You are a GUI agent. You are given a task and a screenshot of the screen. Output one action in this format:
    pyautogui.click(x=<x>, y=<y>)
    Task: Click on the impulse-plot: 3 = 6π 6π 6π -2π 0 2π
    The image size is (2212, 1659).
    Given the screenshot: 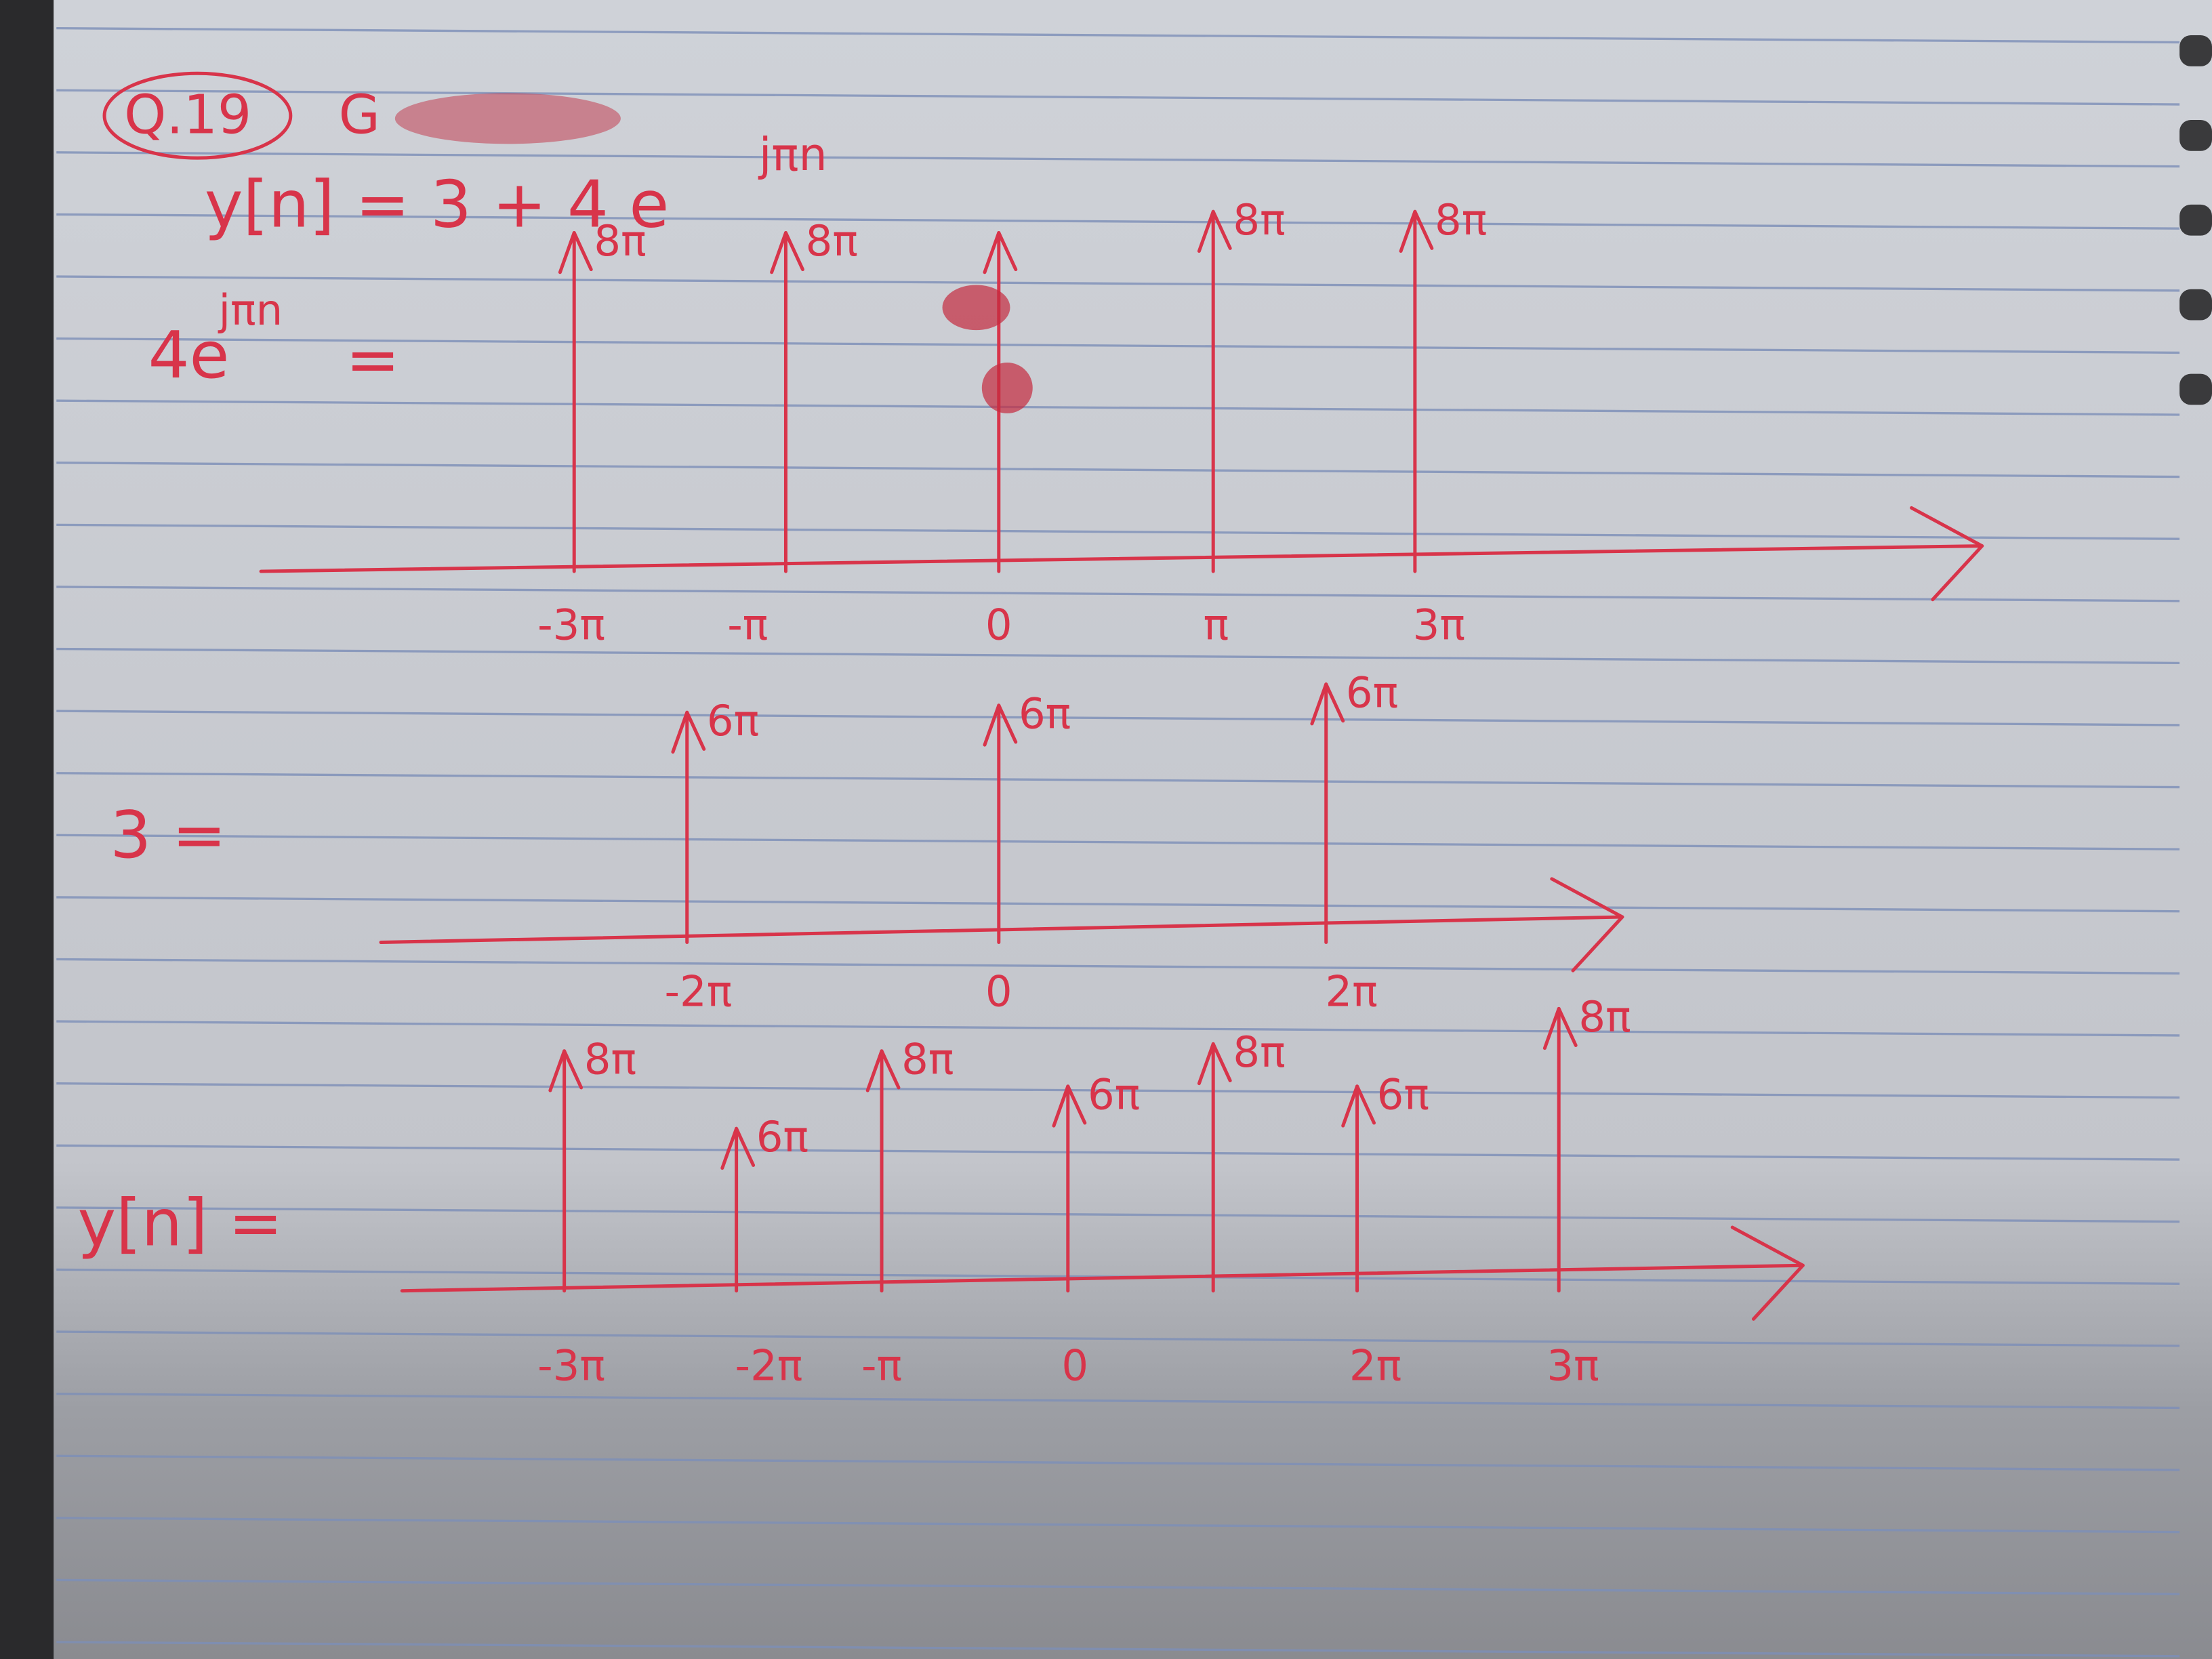 What is the action you would take?
    pyautogui.click(x=867, y=842)
    